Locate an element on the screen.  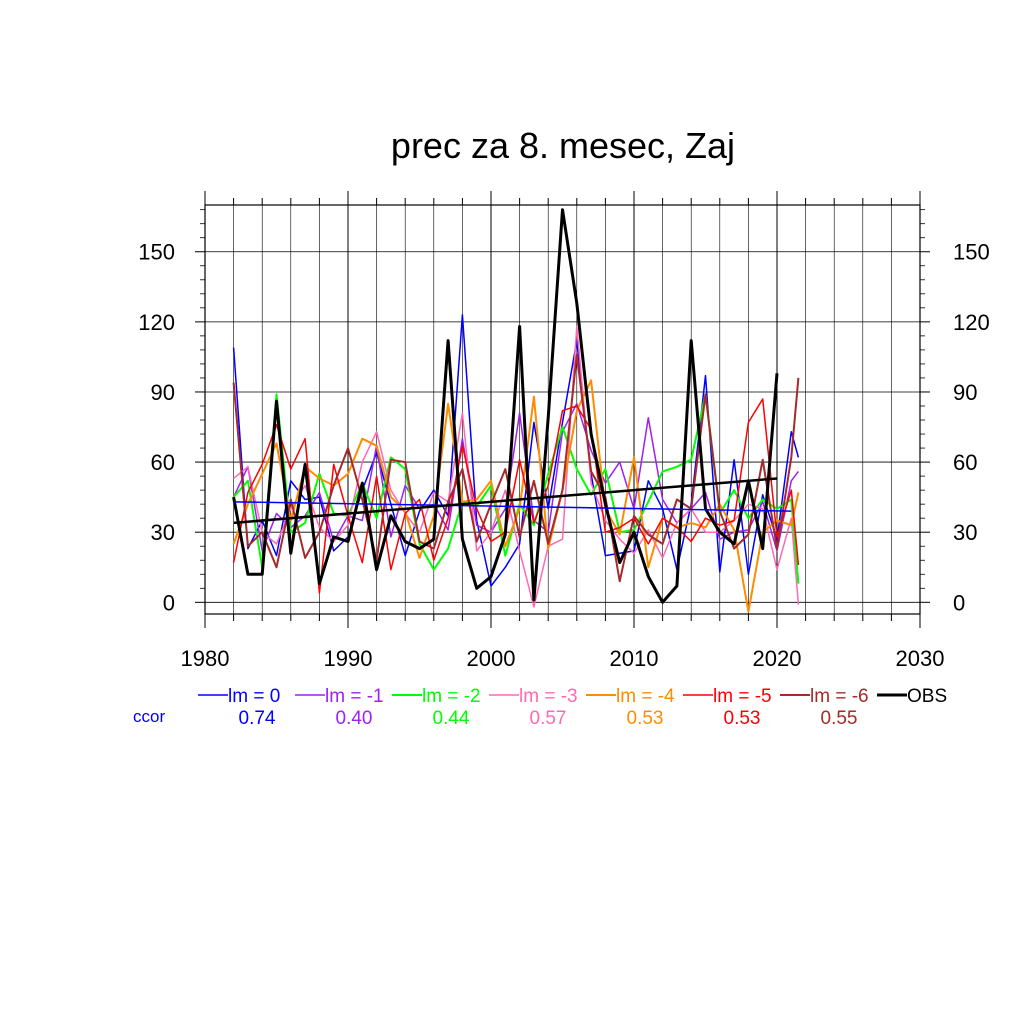
legend-label-5: lm = -5 is located at coordinates (742, 696).